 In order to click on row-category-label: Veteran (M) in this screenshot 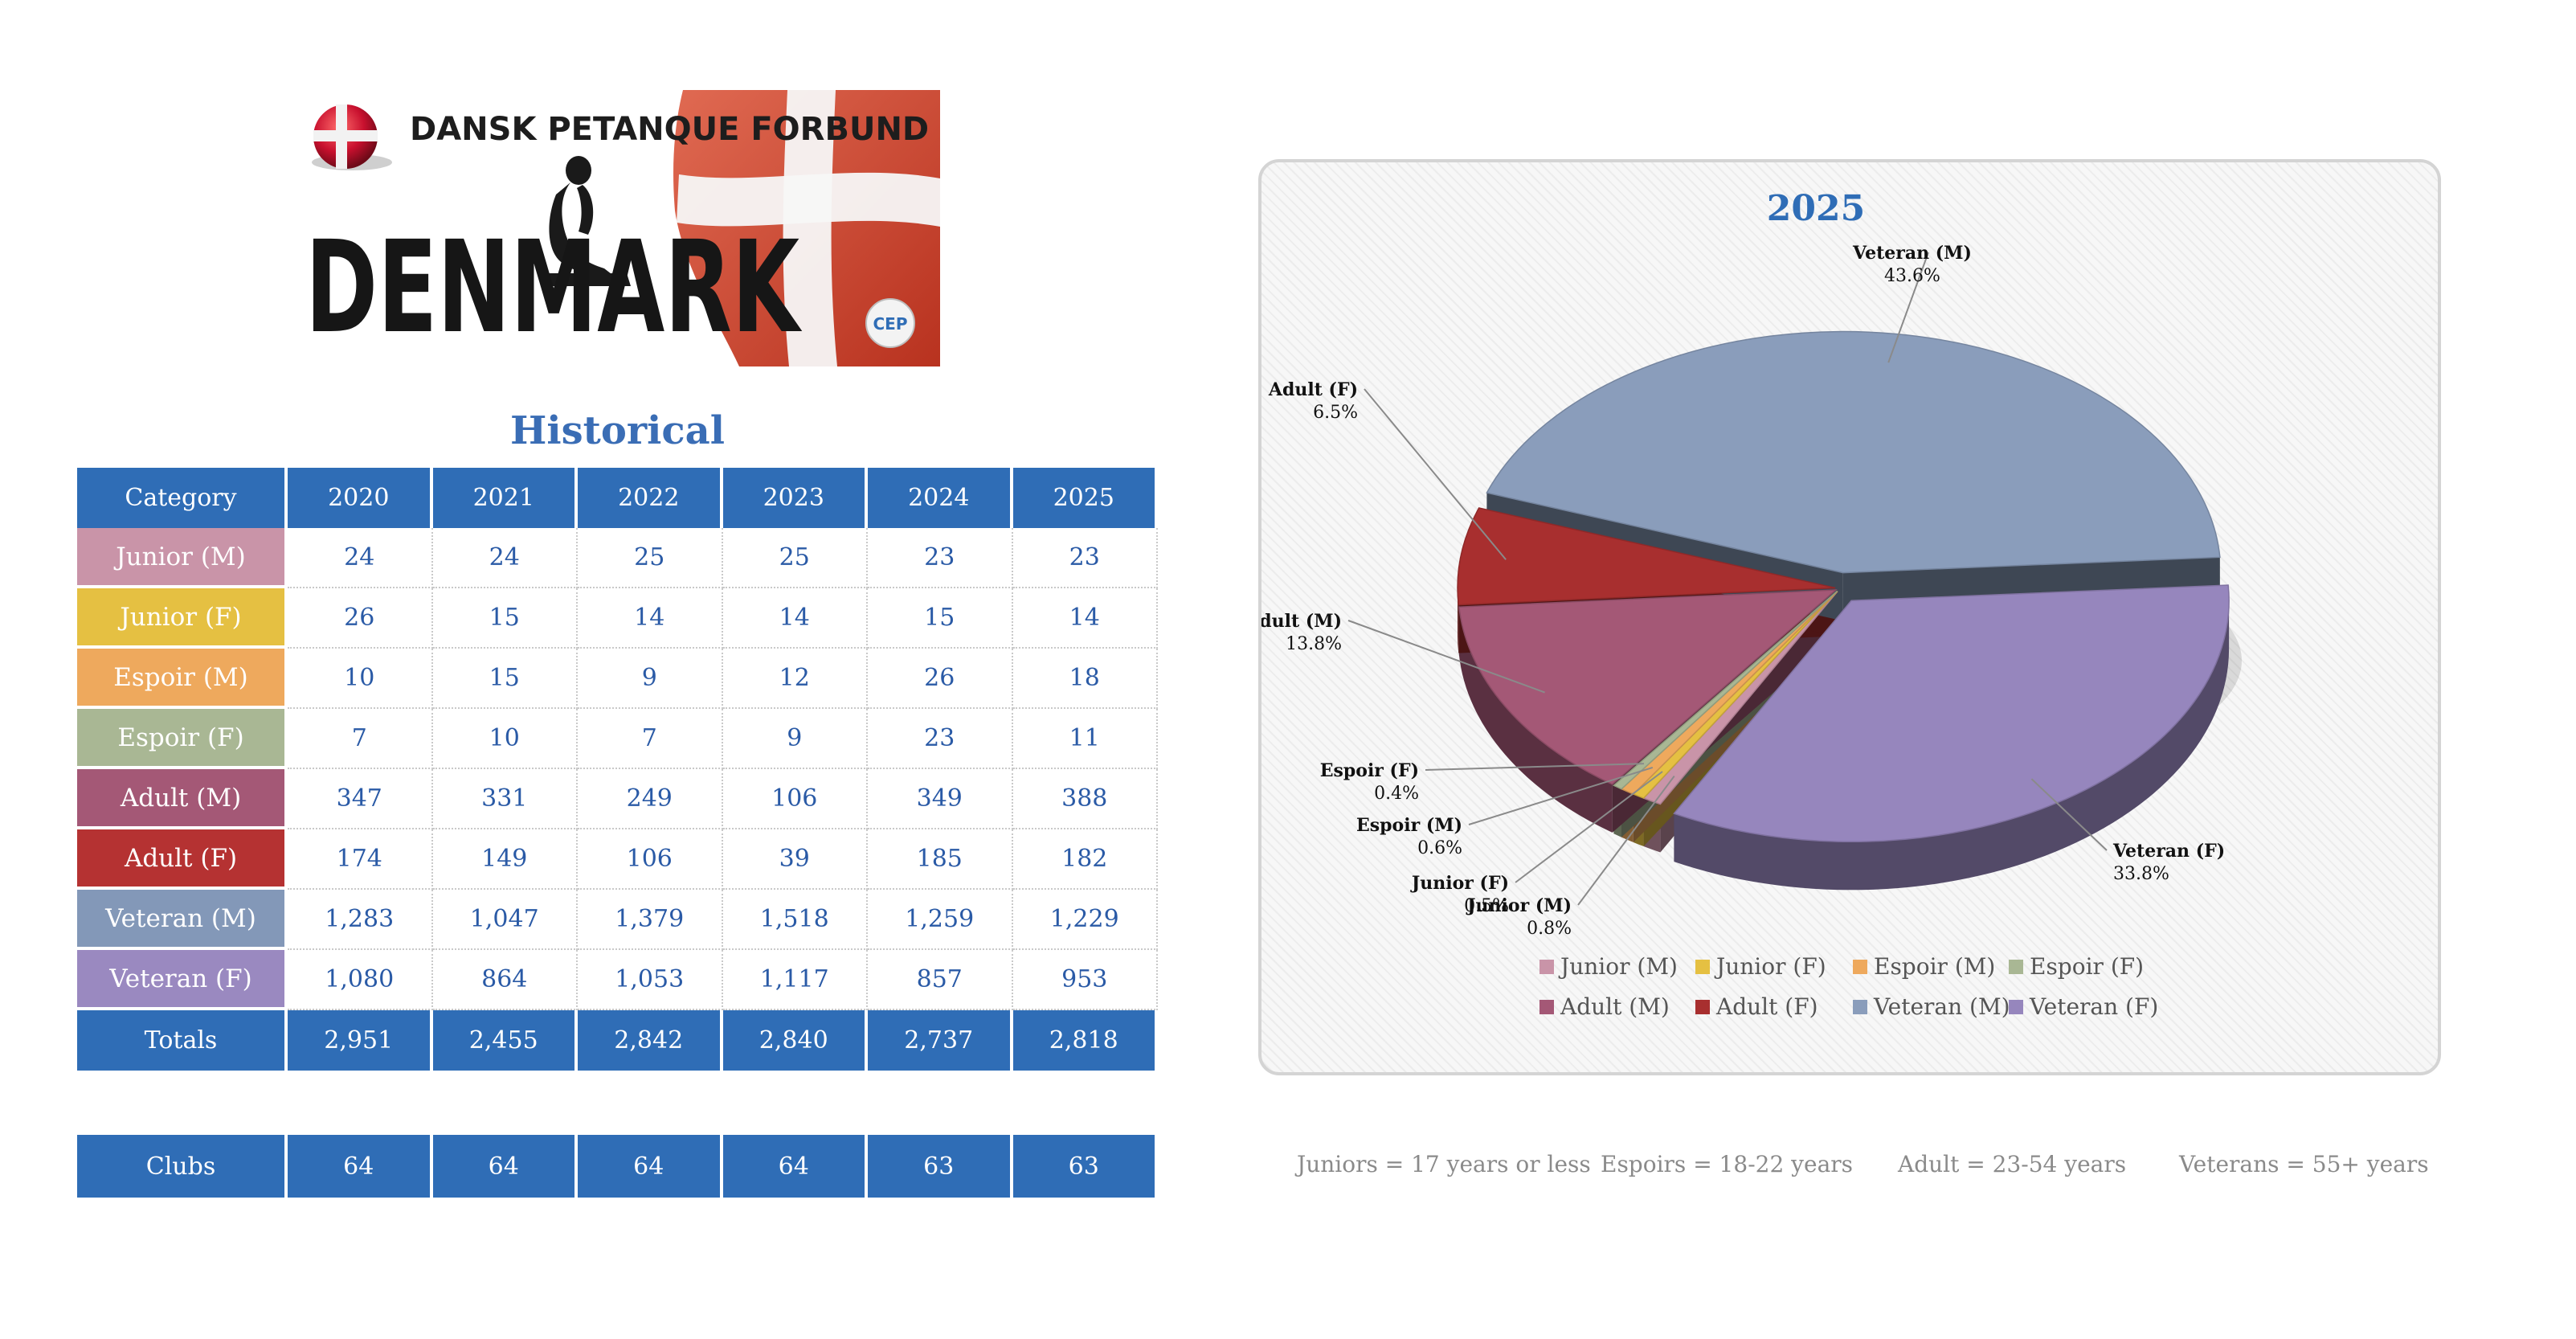, I will do `click(182, 920)`.